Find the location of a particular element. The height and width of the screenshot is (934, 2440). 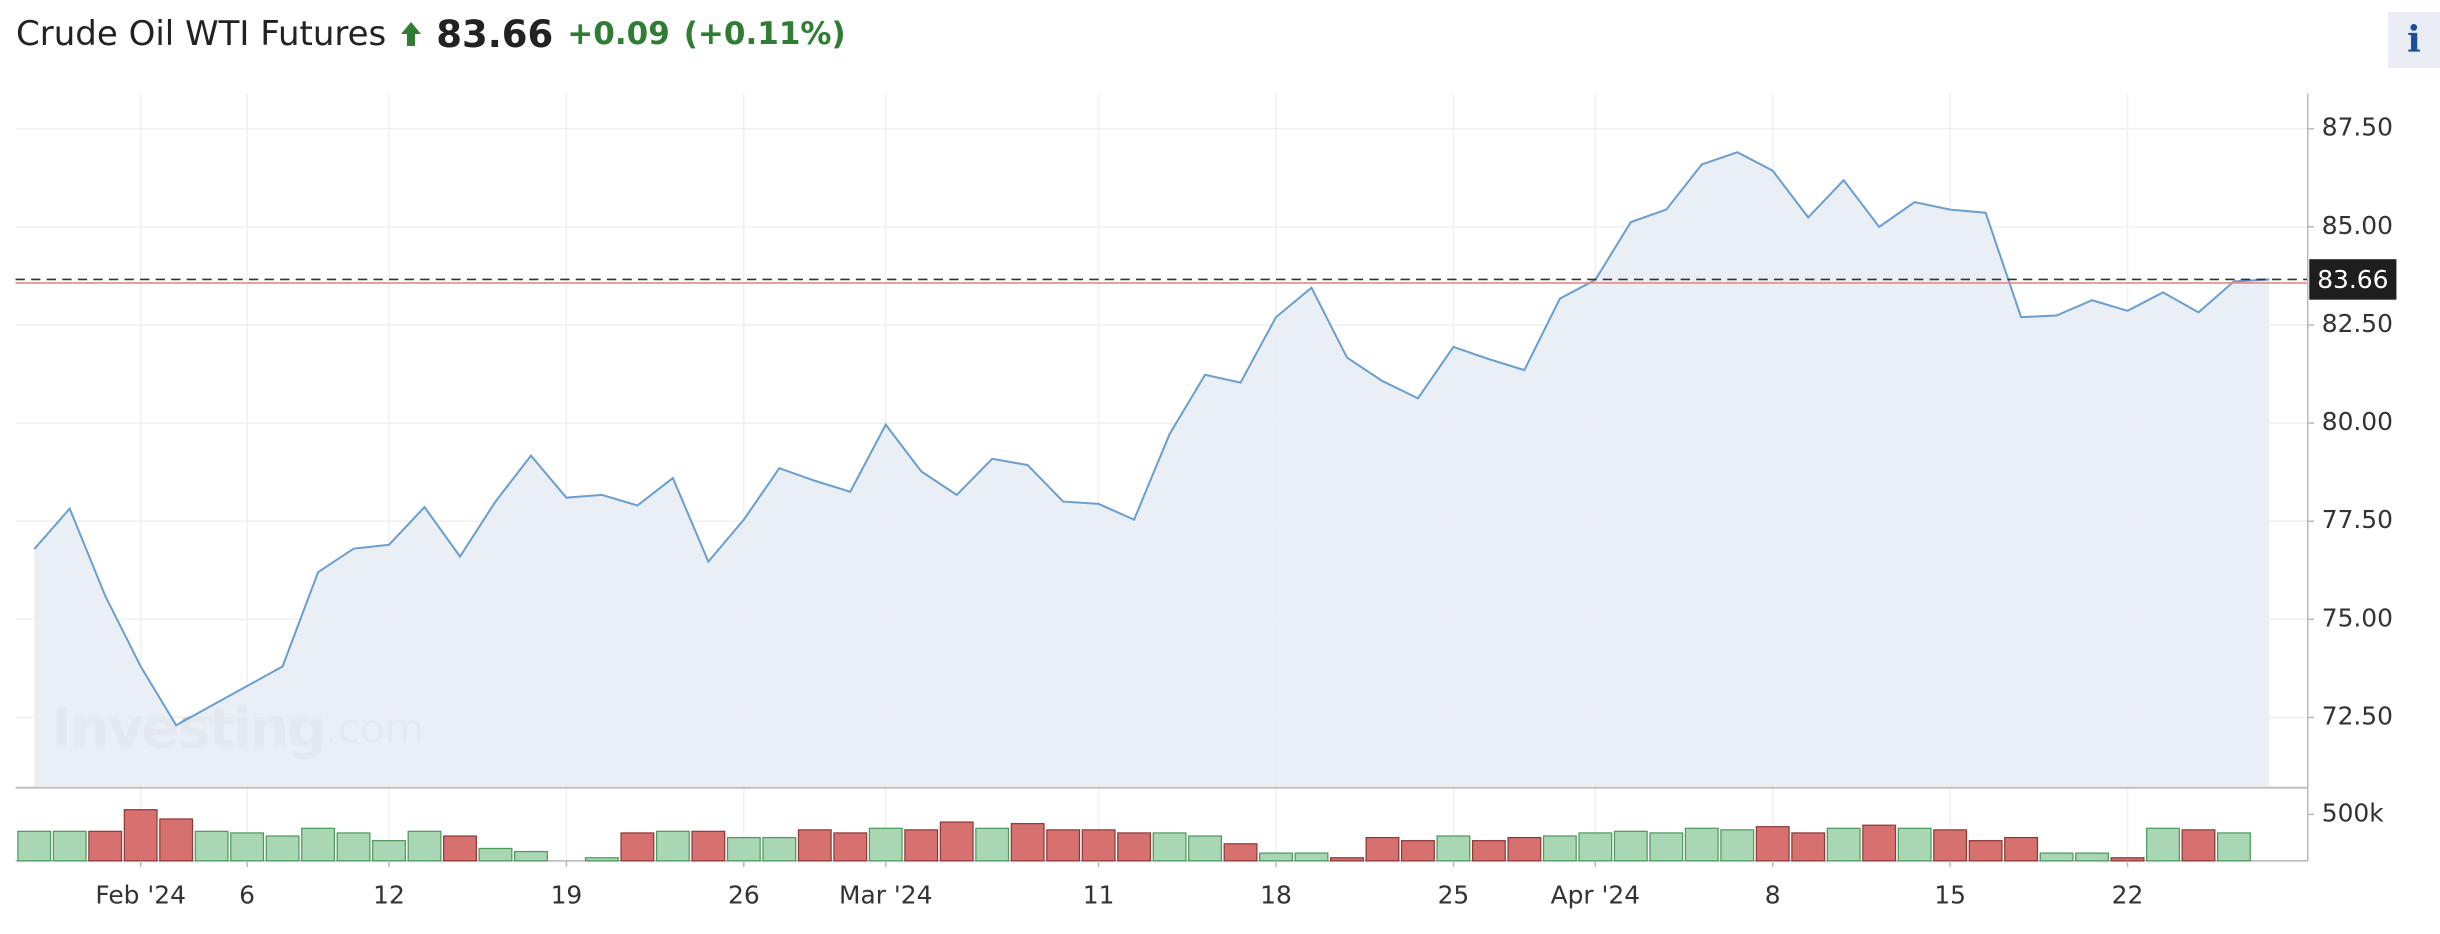

change: +0.09 is located at coordinates (618, 34).